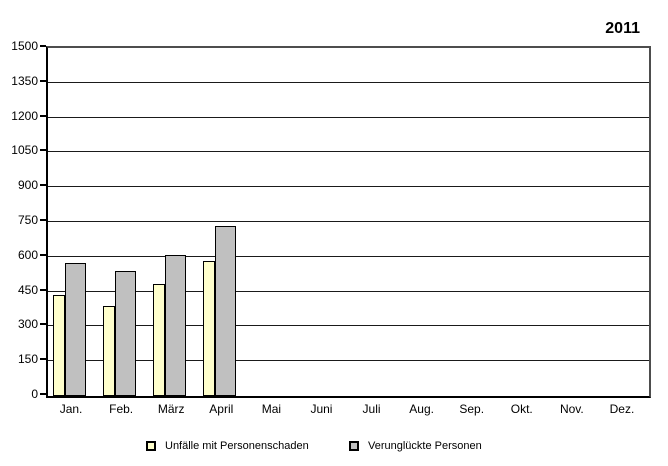 The height and width of the screenshot is (466, 668). I want to click on y-tick-label: 1350, so click(24, 80).